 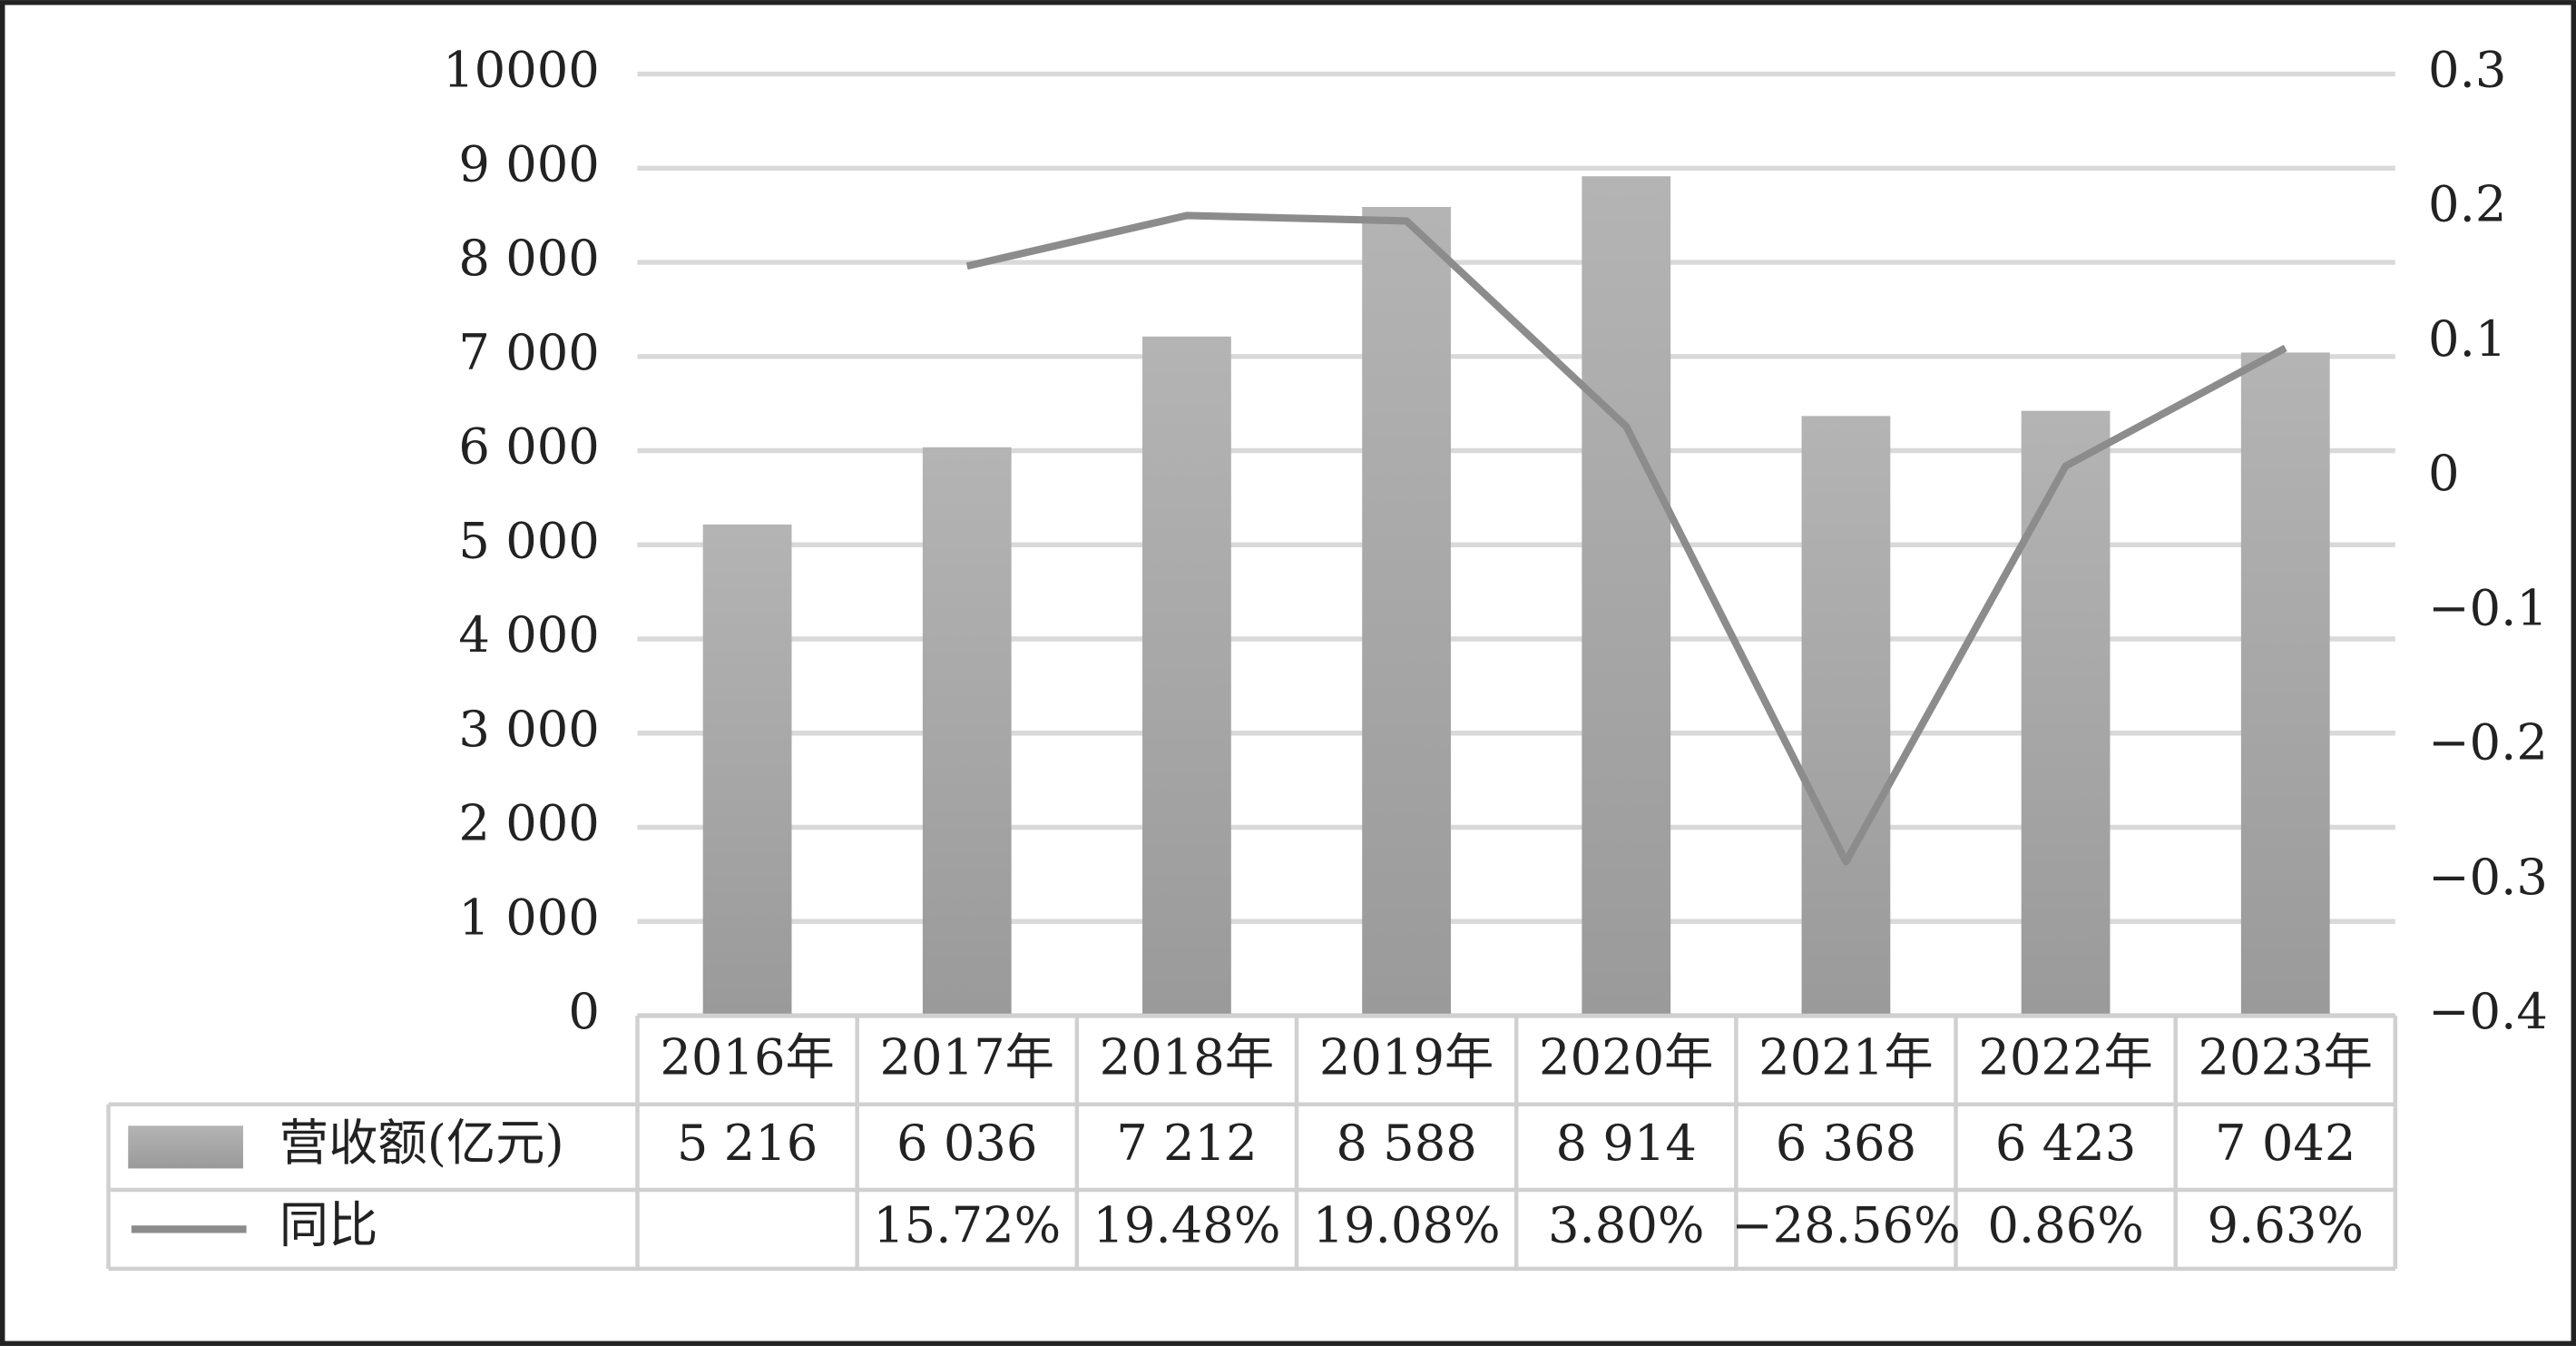 I want to click on data-label: 6 036, so click(x=966, y=1144).